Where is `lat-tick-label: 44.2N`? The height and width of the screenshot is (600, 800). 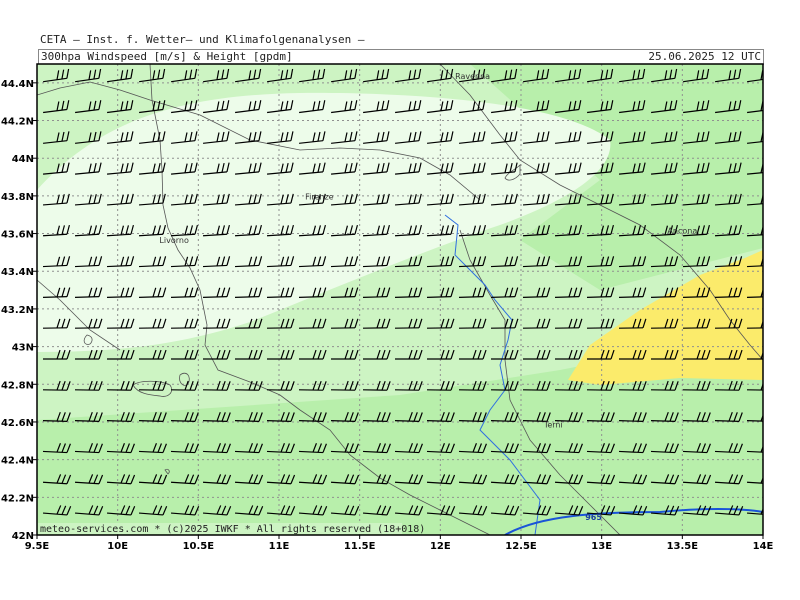 lat-tick-label: 44.2N is located at coordinates (17, 122).